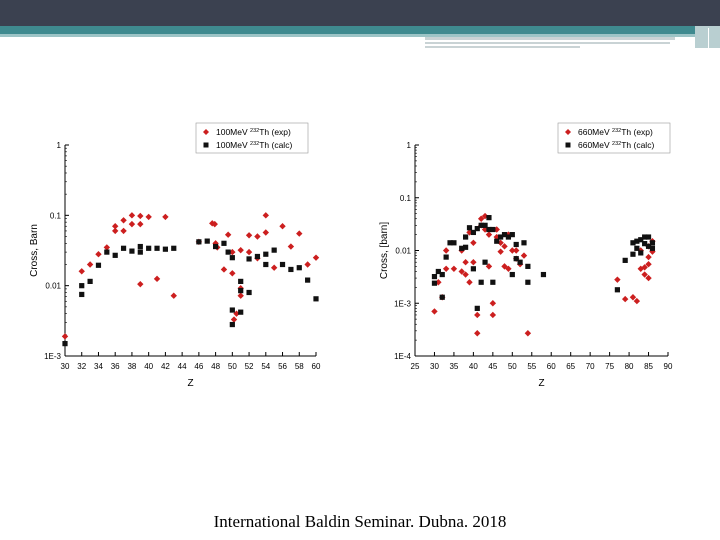  What do you see at coordinates (568, 132) in the screenshot?
I see `legend-marker` at bounding box center [568, 132].